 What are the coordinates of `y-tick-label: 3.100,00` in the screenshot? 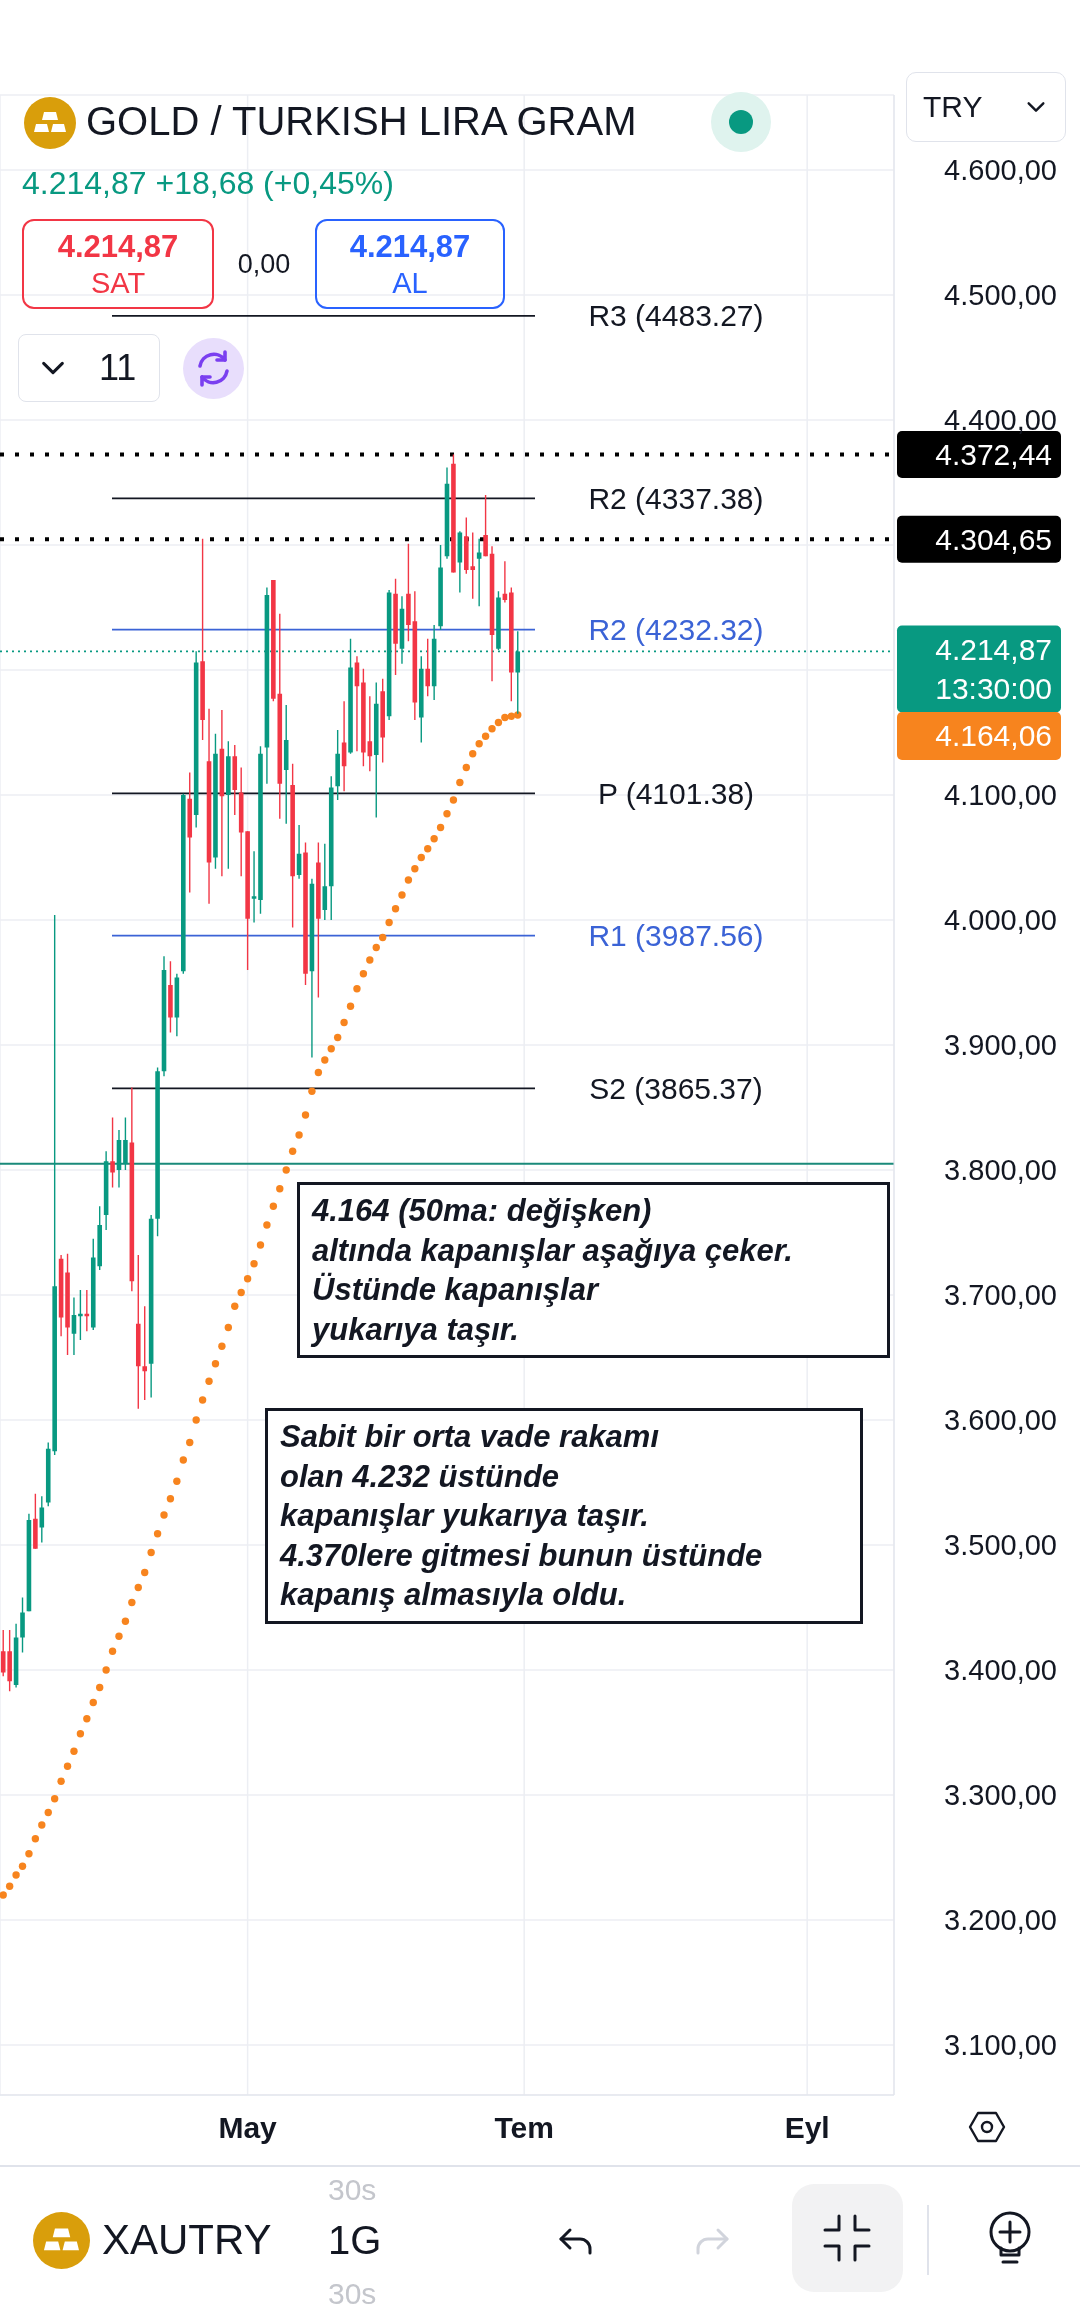 It's located at (1000, 2045).